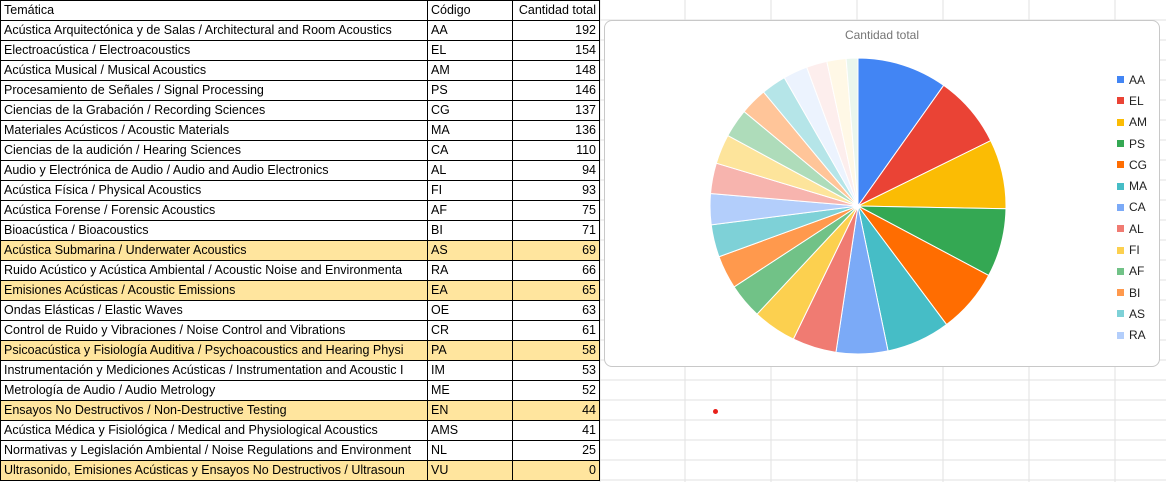  I want to click on cell-codigo: PS, so click(470, 90).